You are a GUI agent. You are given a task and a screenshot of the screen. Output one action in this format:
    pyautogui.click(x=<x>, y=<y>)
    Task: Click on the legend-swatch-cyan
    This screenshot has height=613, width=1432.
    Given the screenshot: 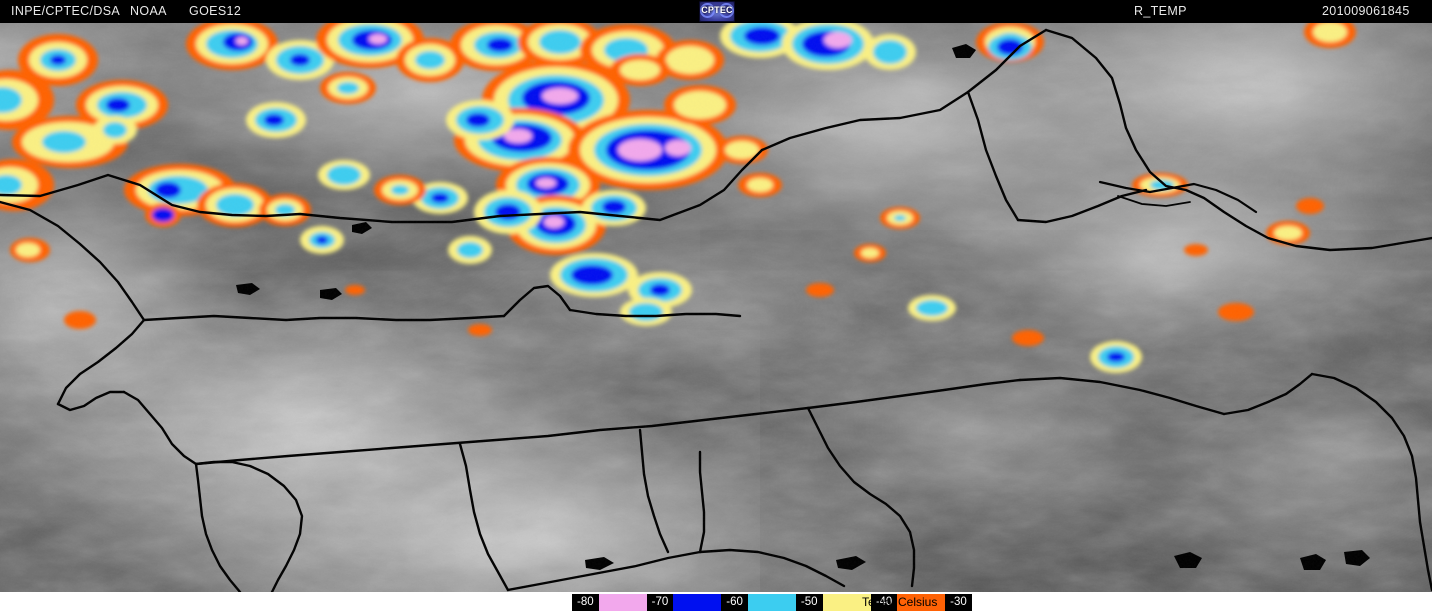 What is the action you would take?
    pyautogui.click(x=771, y=602)
    